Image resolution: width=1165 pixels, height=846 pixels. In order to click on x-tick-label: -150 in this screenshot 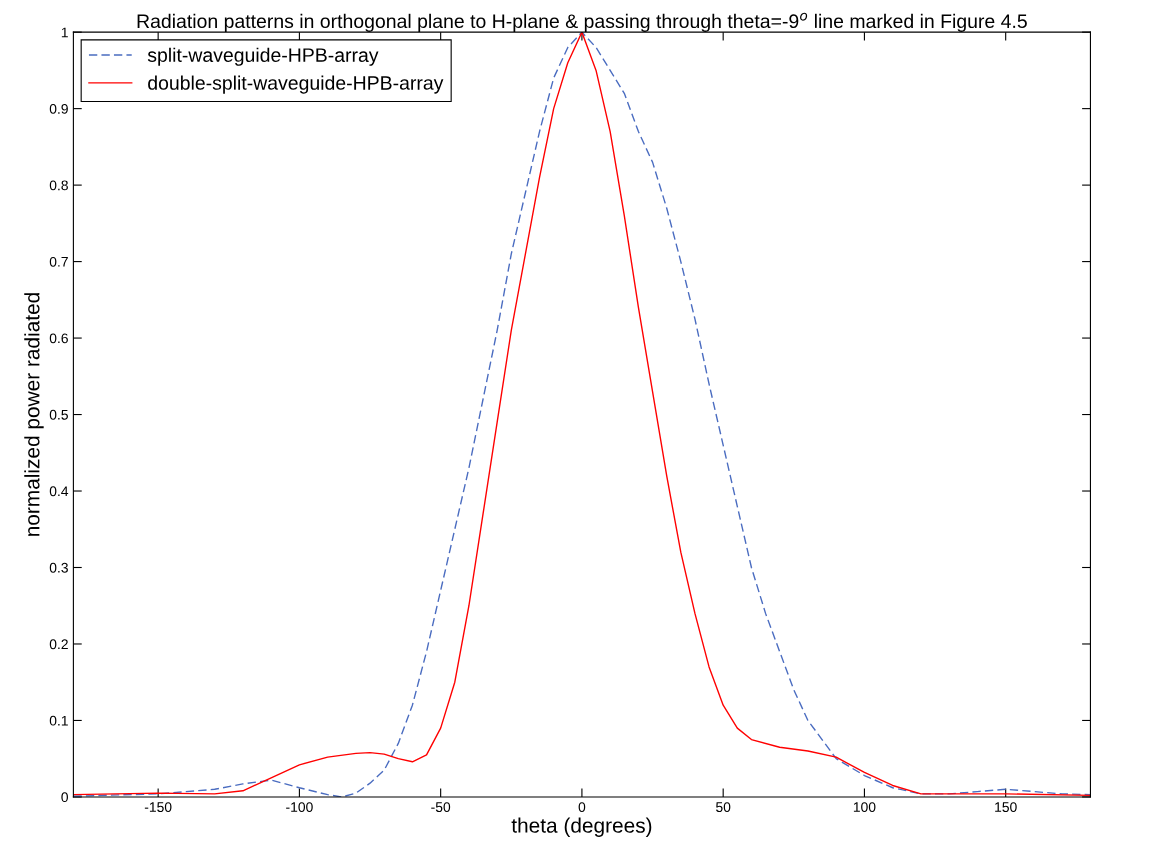, I will do `click(158, 807)`.